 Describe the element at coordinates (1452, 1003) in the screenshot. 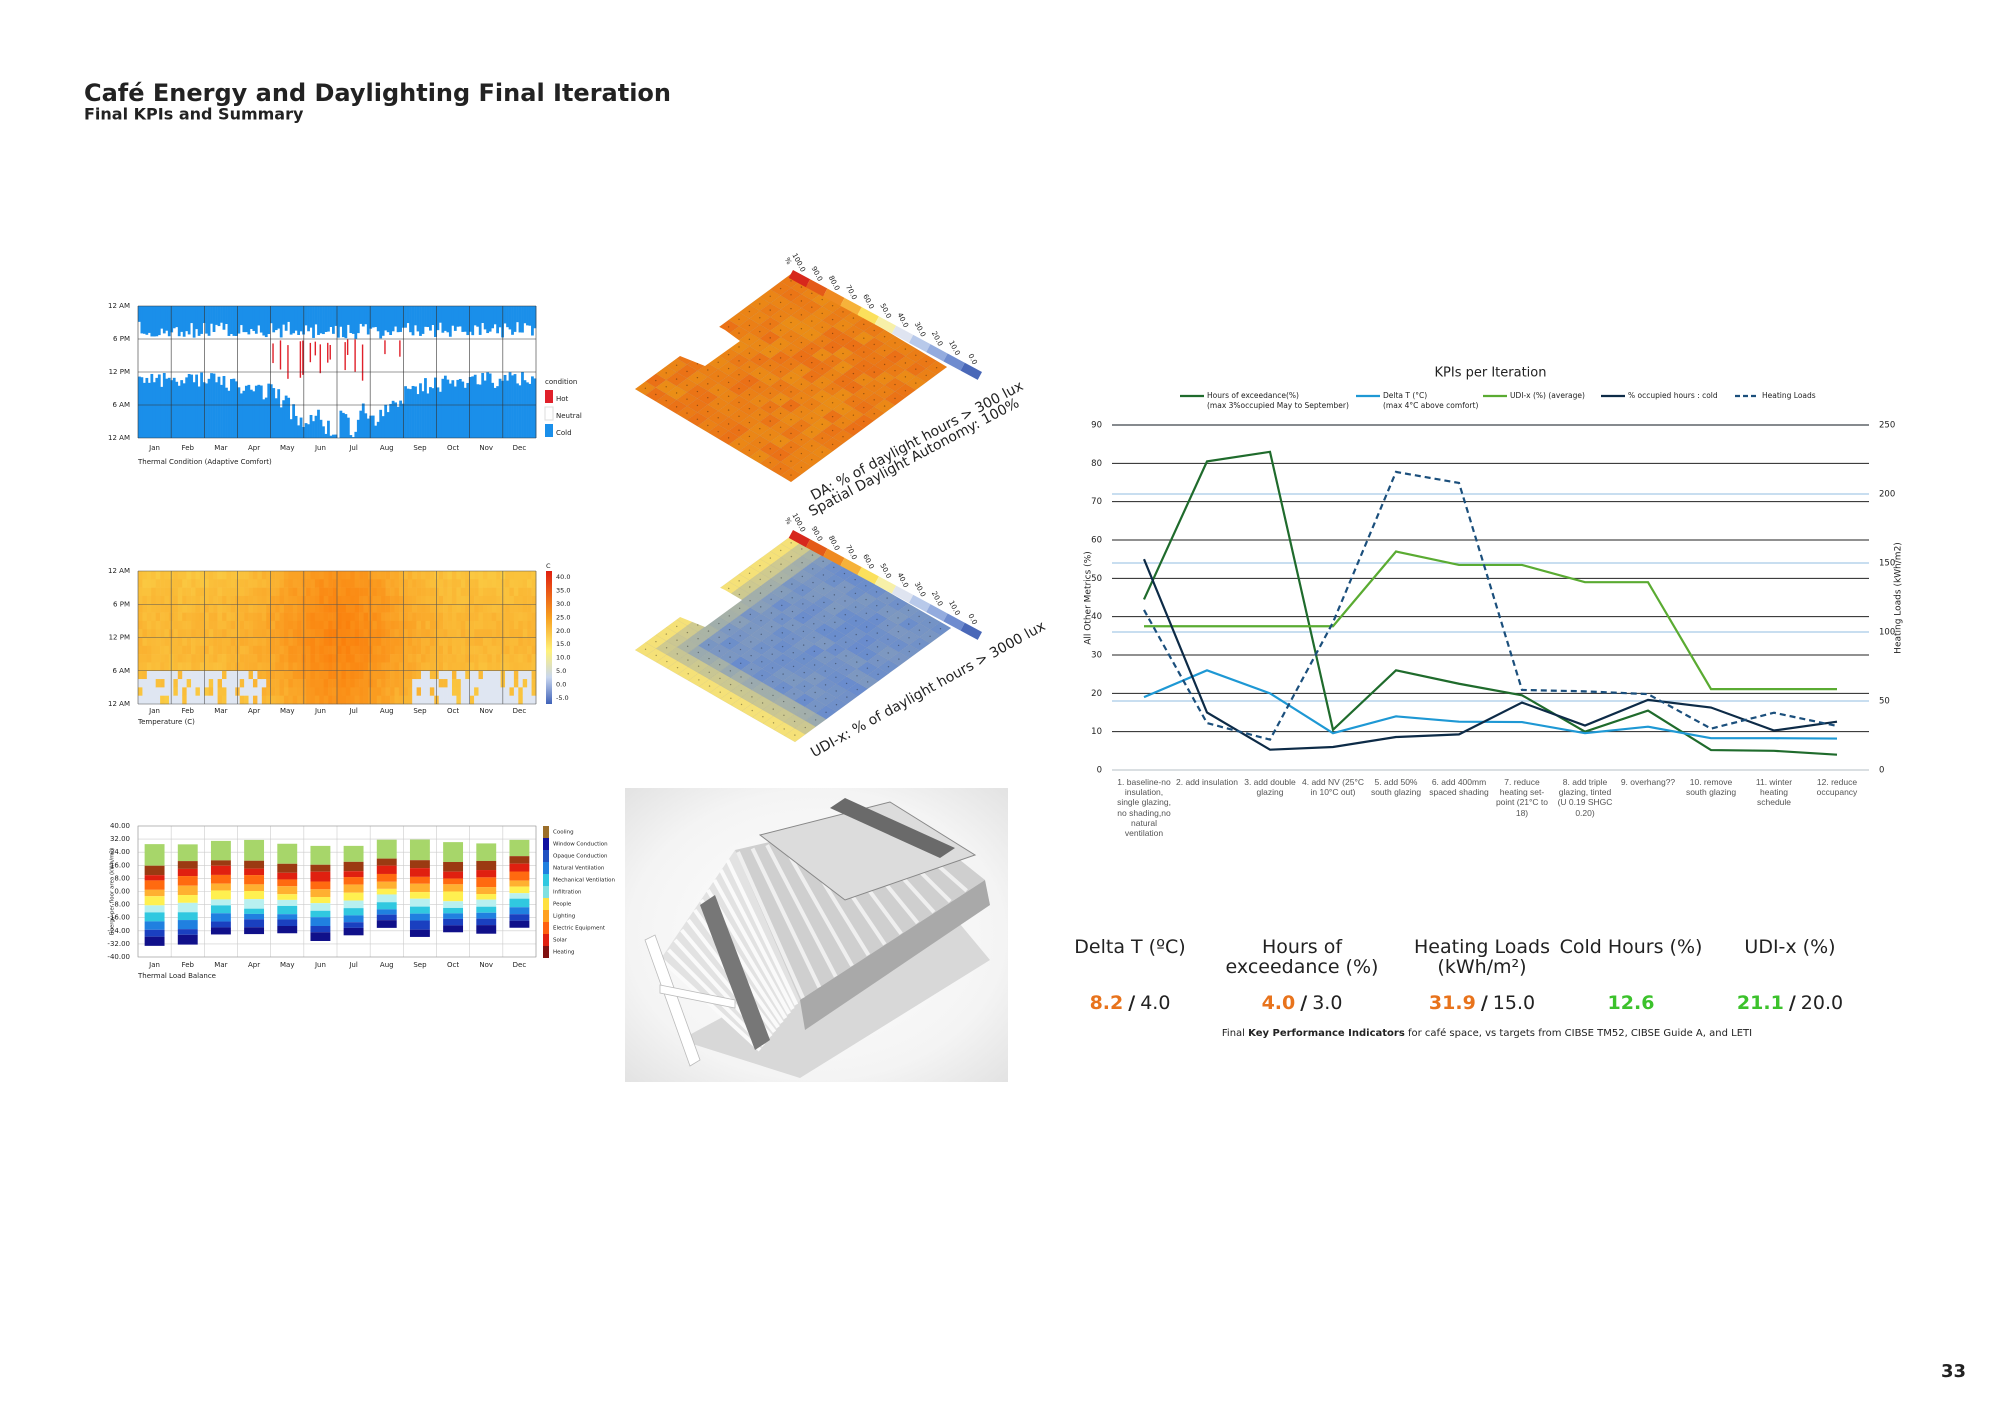

I see `kpi-actual: 31.9` at that location.